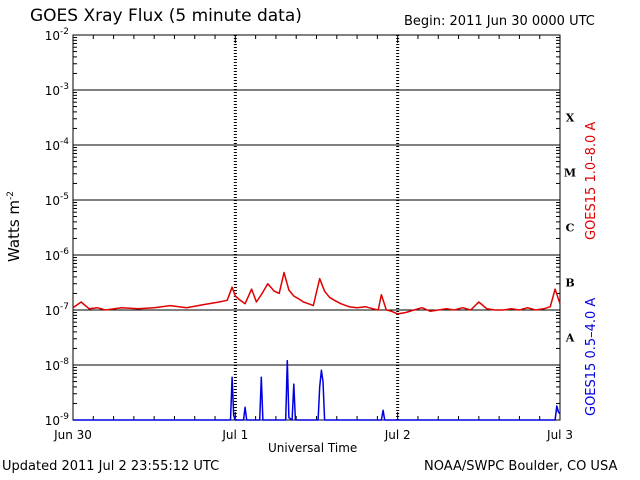 The height and width of the screenshot is (480, 640). What do you see at coordinates (559, 435) in the screenshot?
I see `x-tick-label: Jul 3` at bounding box center [559, 435].